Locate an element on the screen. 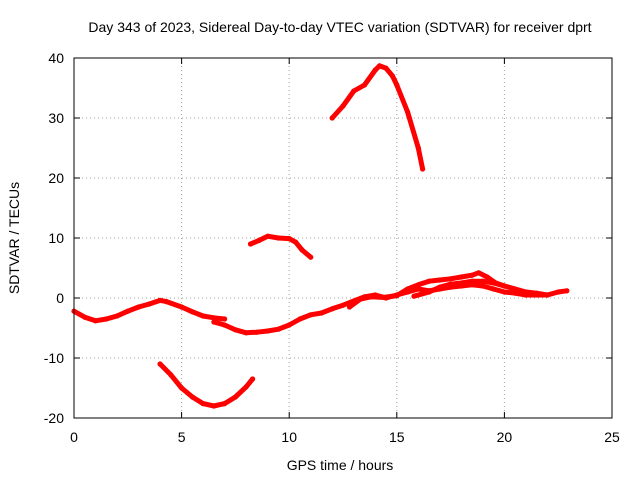  x-tick-label: 0 is located at coordinates (74, 437).